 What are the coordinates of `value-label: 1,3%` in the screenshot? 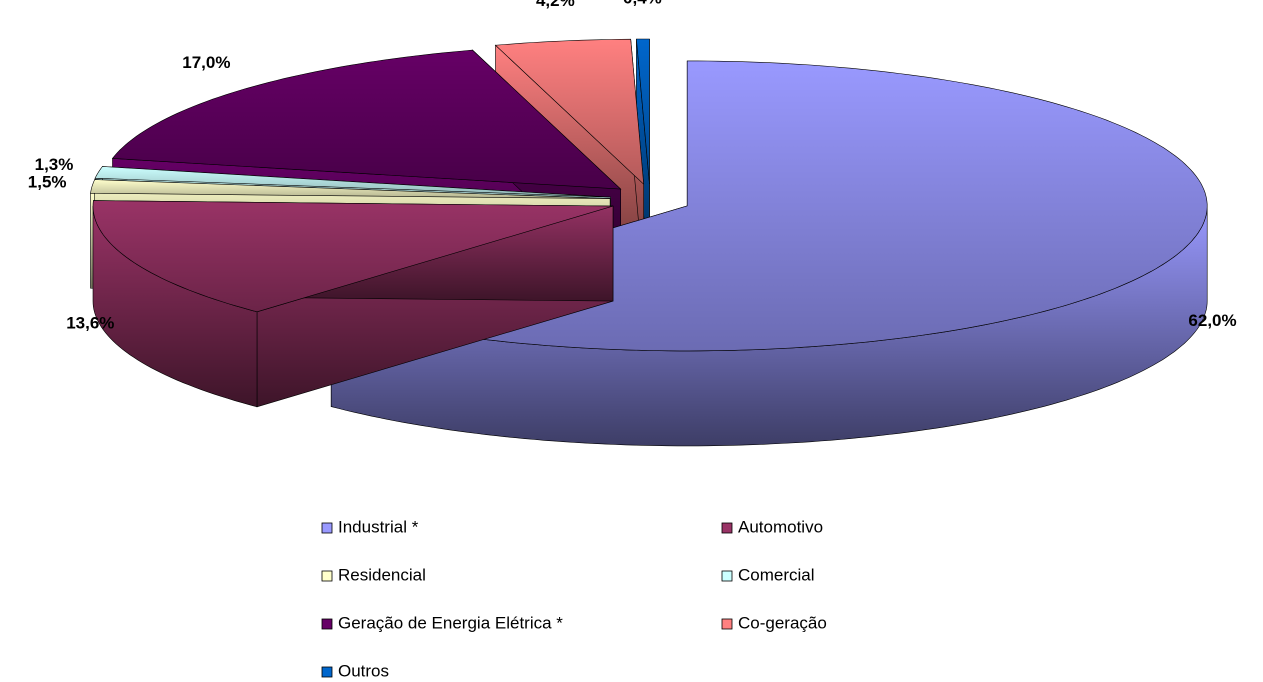 It's located at (54, 164).